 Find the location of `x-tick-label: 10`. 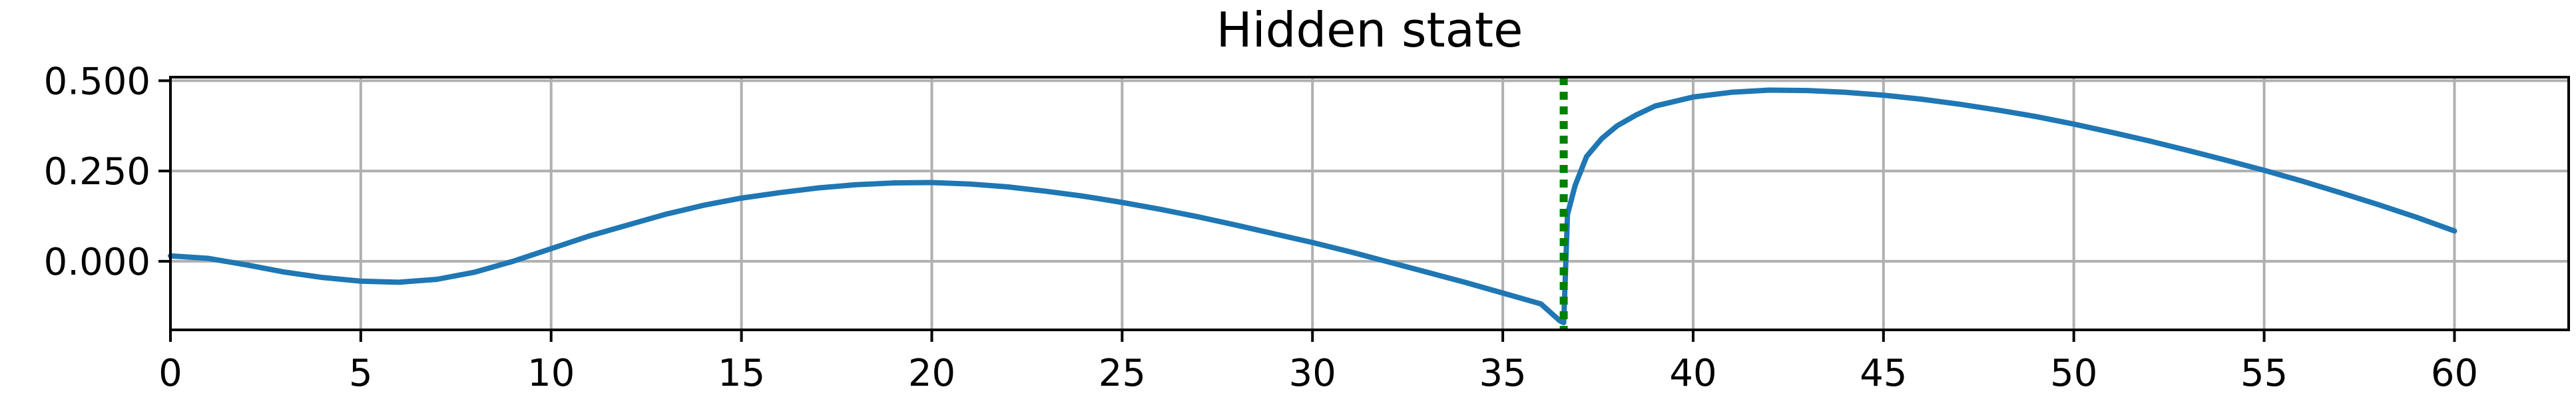

x-tick-label: 10 is located at coordinates (551, 373).